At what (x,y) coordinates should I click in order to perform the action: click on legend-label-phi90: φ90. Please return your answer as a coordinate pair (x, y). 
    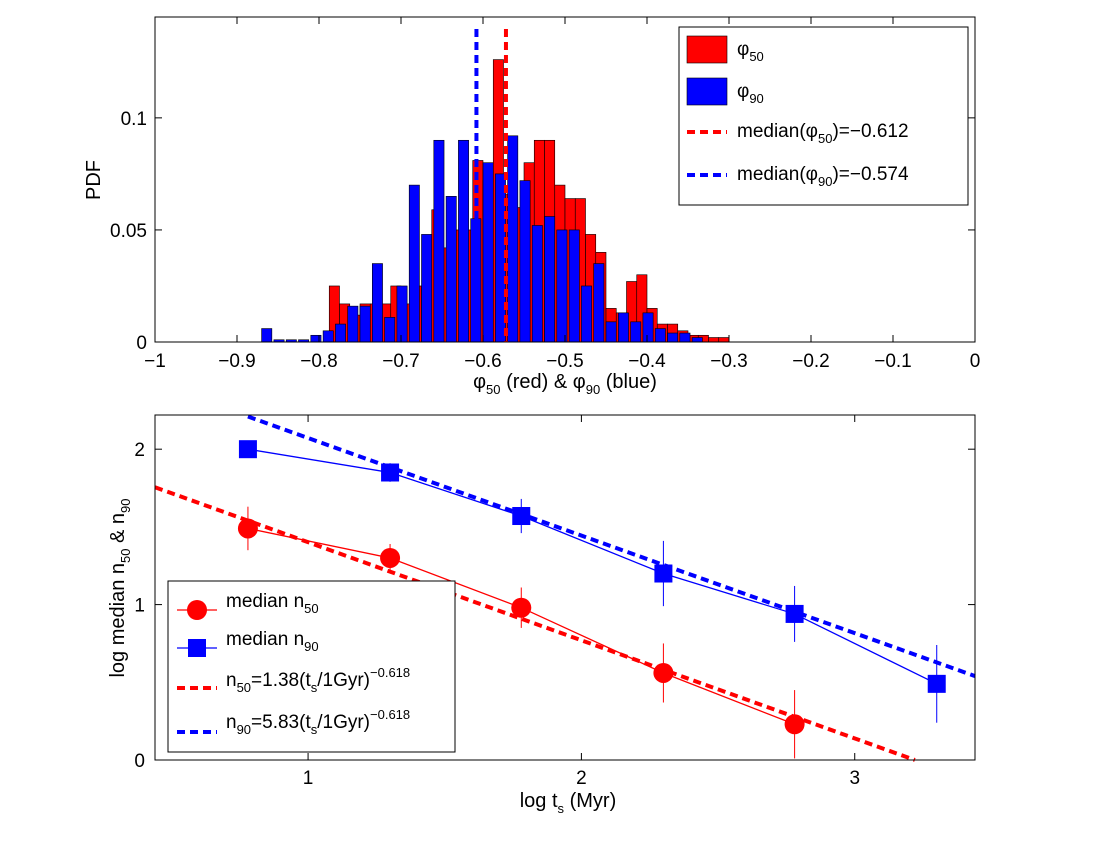
    Looking at the image, I should click on (750, 93).